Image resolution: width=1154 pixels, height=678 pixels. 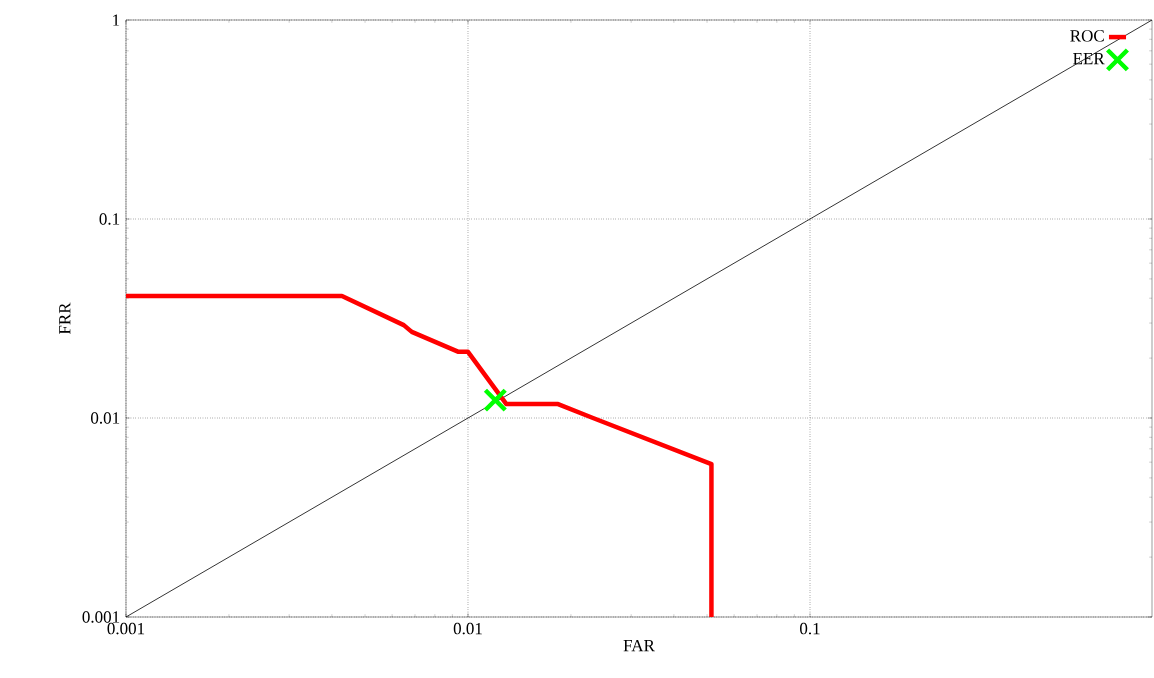 I want to click on y-tick-label: 0.001, so click(x=101, y=617).